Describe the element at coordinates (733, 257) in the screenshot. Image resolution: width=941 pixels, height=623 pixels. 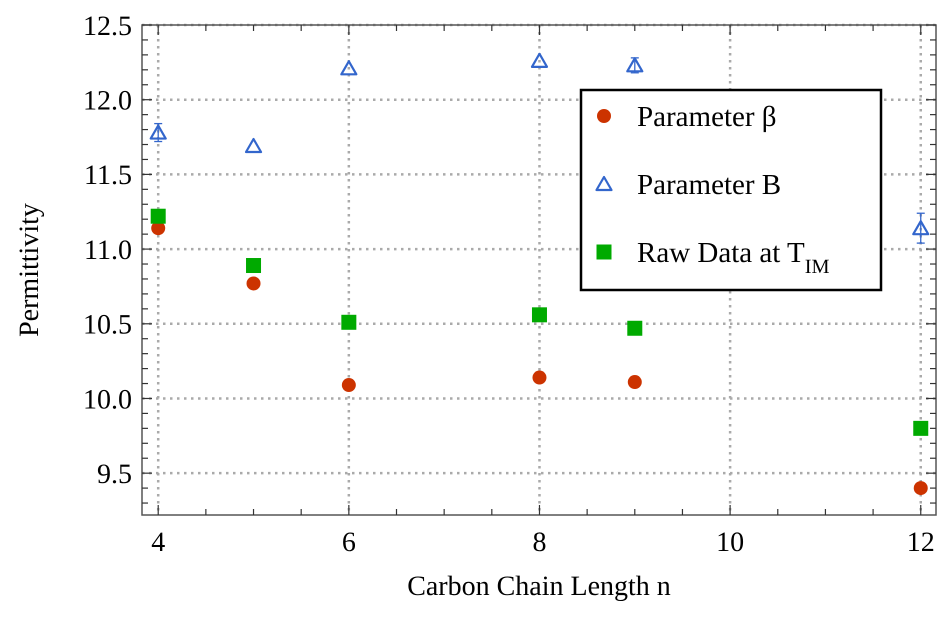
I see `legend-label: Raw Data at T$_{IM}$` at that location.